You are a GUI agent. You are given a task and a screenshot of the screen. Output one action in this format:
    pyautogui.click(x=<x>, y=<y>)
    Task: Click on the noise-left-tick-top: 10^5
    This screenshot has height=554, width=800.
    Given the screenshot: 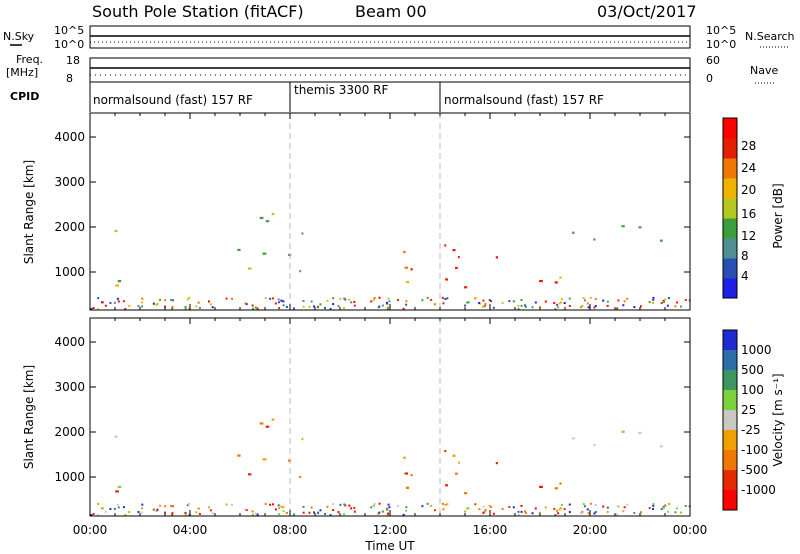 What is the action you would take?
    pyautogui.click(x=69, y=30)
    